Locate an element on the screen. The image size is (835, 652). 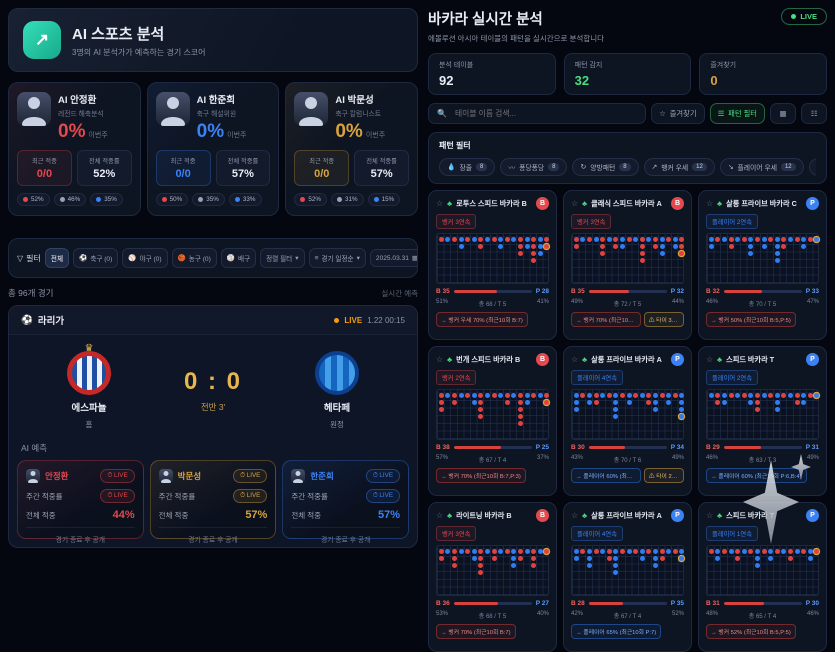
result-badge: P is located at coordinates (812, 203).